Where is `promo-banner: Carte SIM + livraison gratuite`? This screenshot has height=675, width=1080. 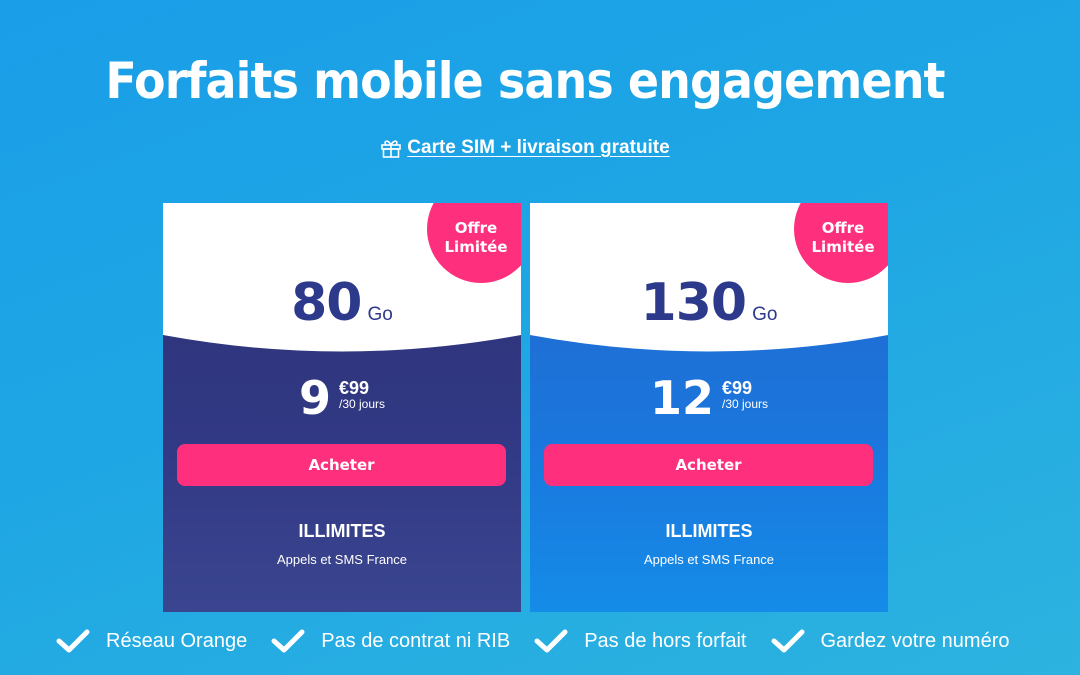 promo-banner: Carte SIM + livraison gratuite is located at coordinates (525, 148).